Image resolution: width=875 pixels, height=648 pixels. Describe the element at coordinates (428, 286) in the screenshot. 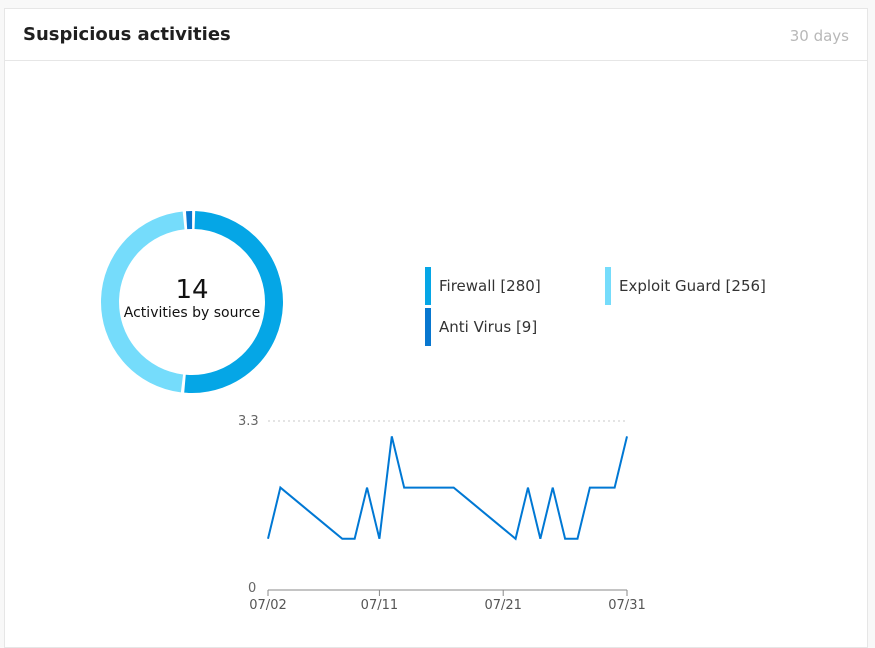

I see `legend-swatch-firewall` at that location.